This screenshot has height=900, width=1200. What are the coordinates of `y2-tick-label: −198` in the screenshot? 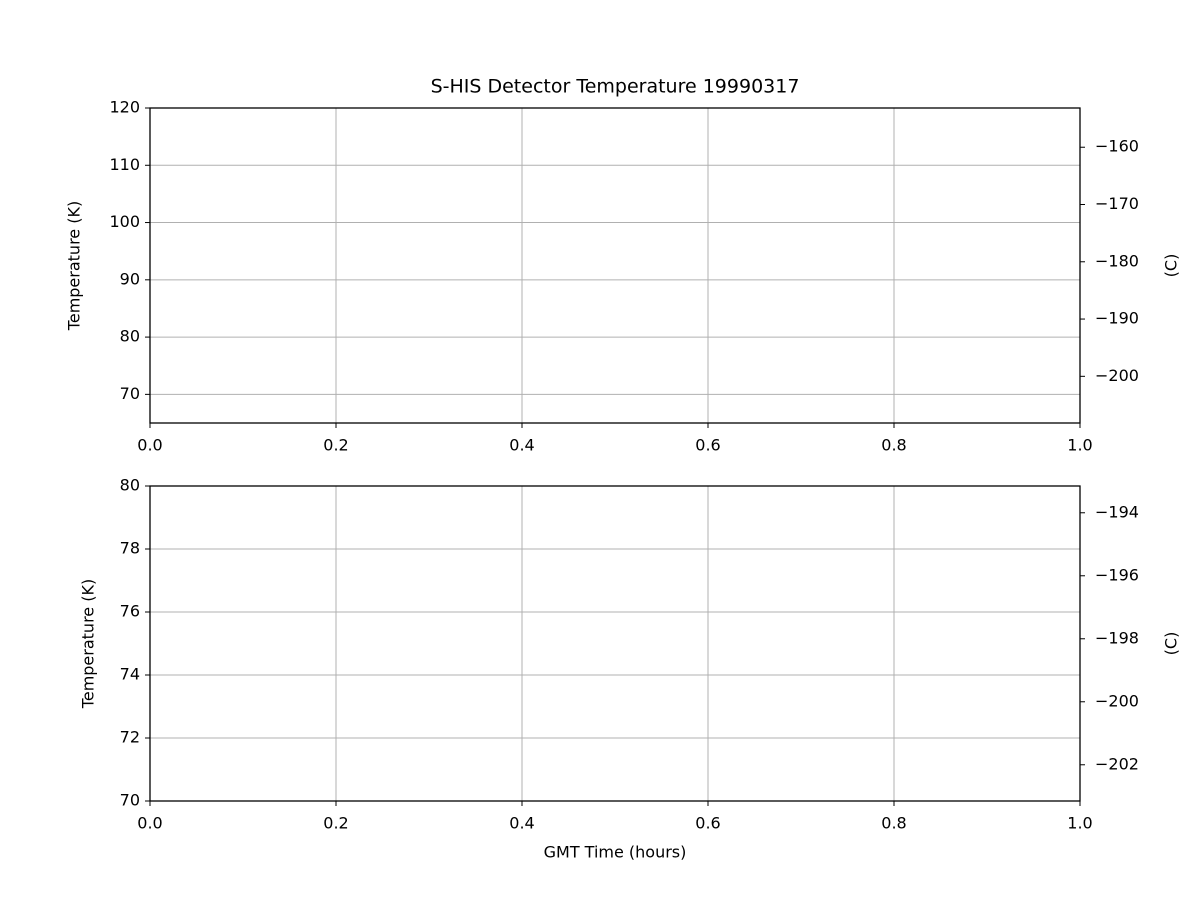 It's located at (1117, 637).